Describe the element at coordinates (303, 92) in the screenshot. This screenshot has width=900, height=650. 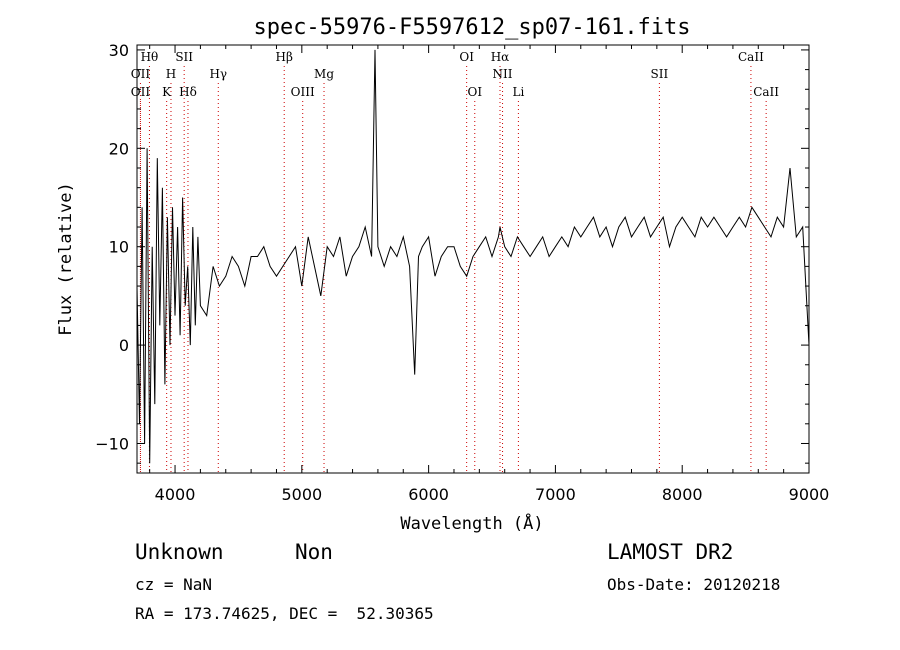
I see `spectral-line-label: OIII` at that location.